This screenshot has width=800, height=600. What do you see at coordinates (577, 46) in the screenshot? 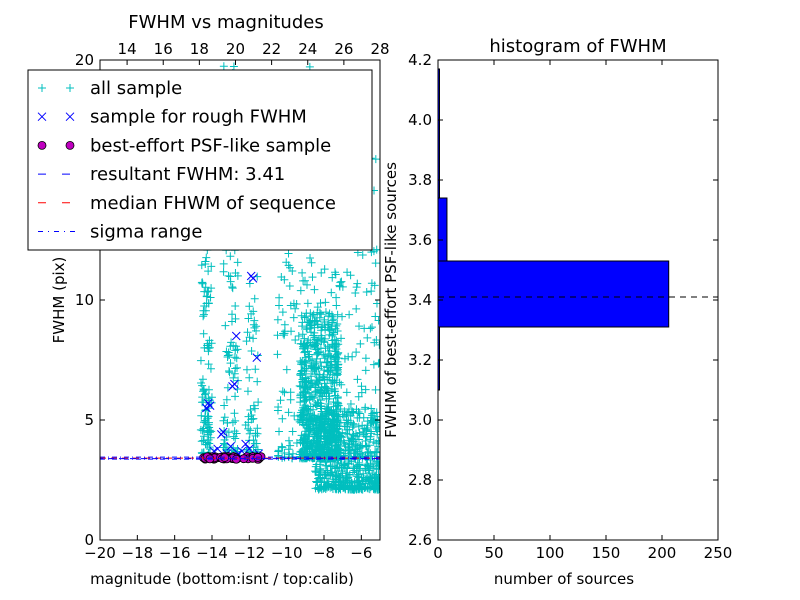
I see `right-chart-title: histogram of FWHM` at bounding box center [577, 46].